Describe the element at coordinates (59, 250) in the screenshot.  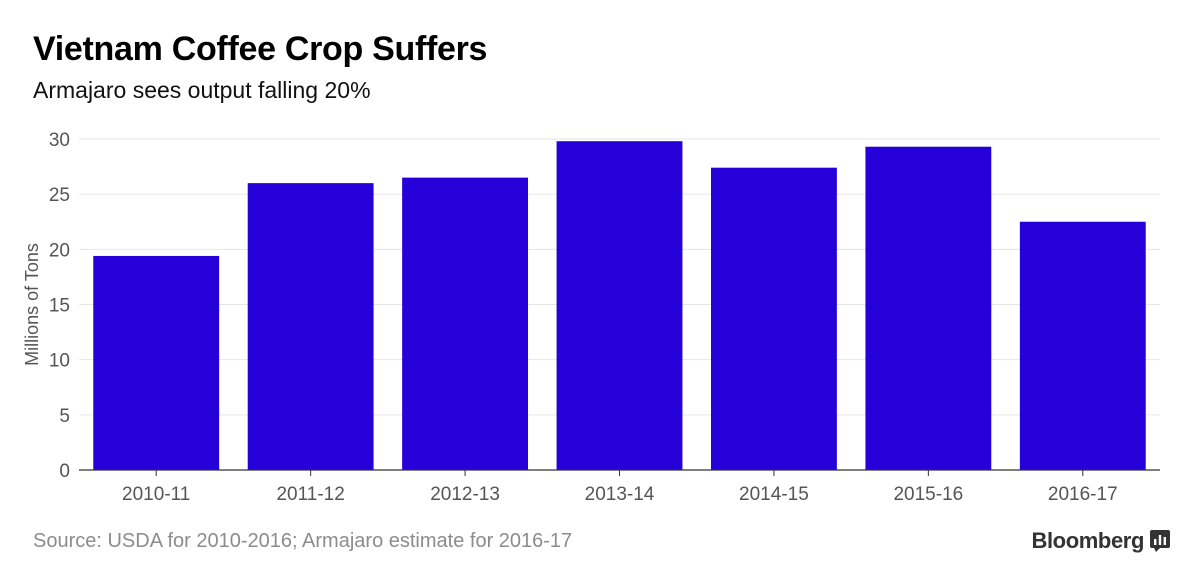
I see `y-tick-label: 20` at that location.